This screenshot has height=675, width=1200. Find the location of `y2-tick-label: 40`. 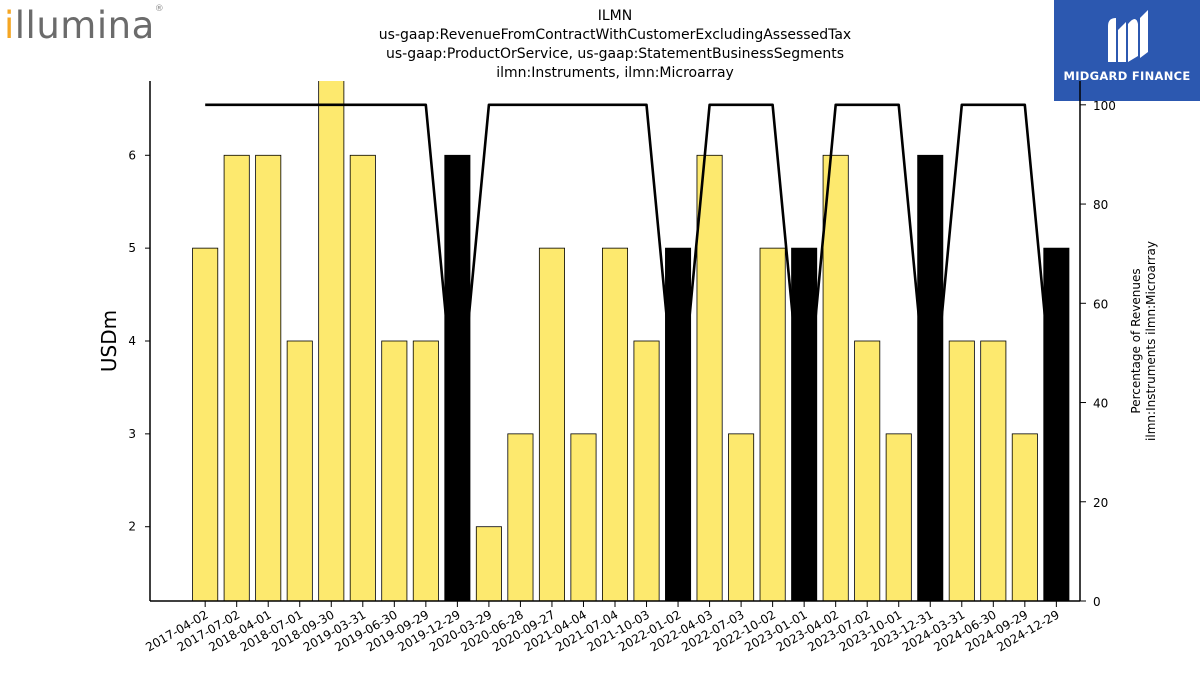

y2-tick-label: 40 is located at coordinates (1100, 404).